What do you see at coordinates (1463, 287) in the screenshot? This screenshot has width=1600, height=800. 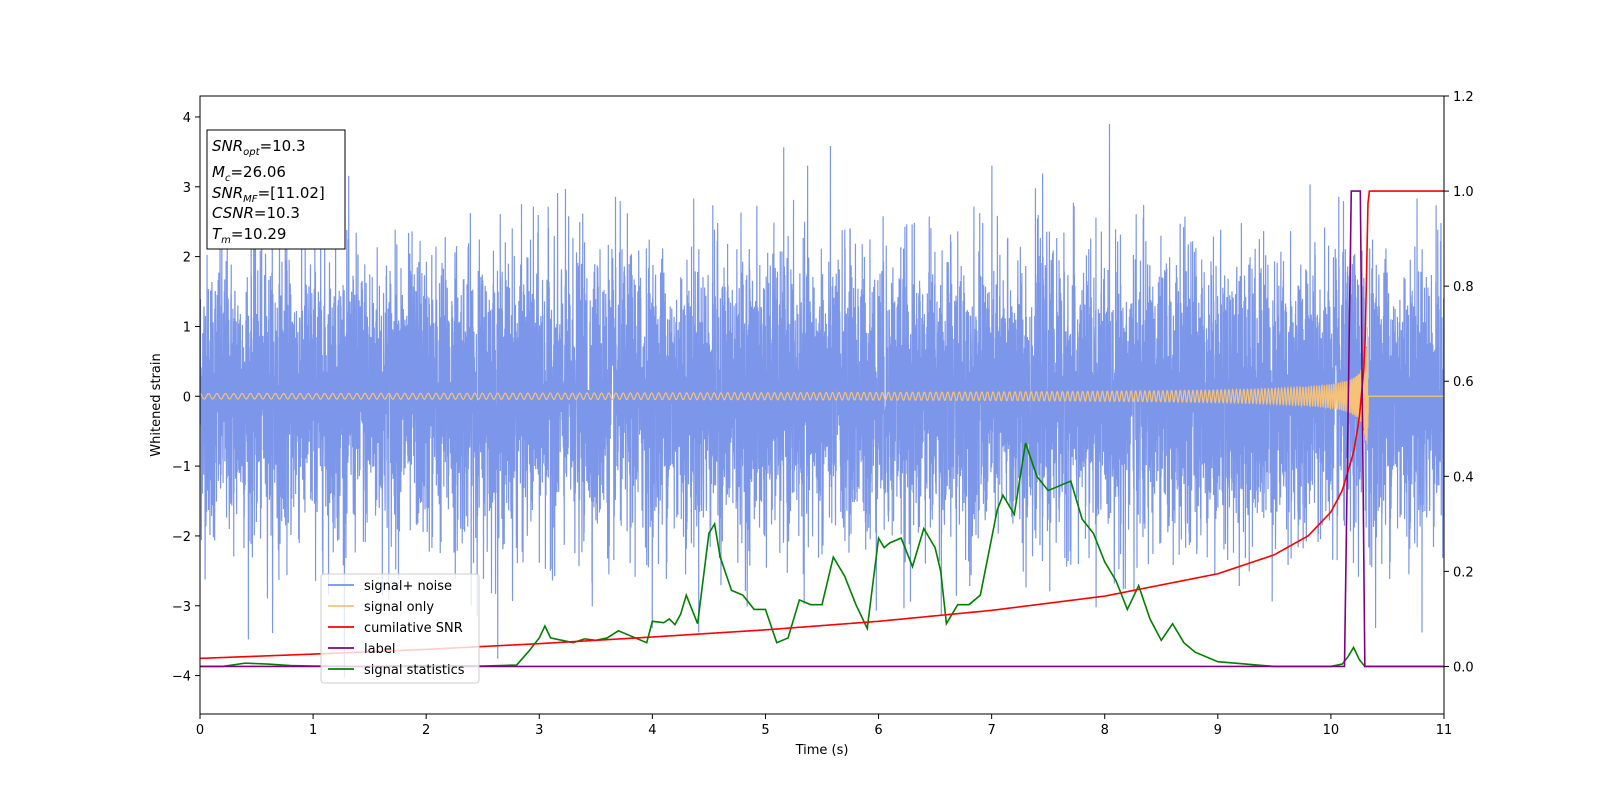 I see `y2-tick-label: 0.8` at bounding box center [1463, 287].